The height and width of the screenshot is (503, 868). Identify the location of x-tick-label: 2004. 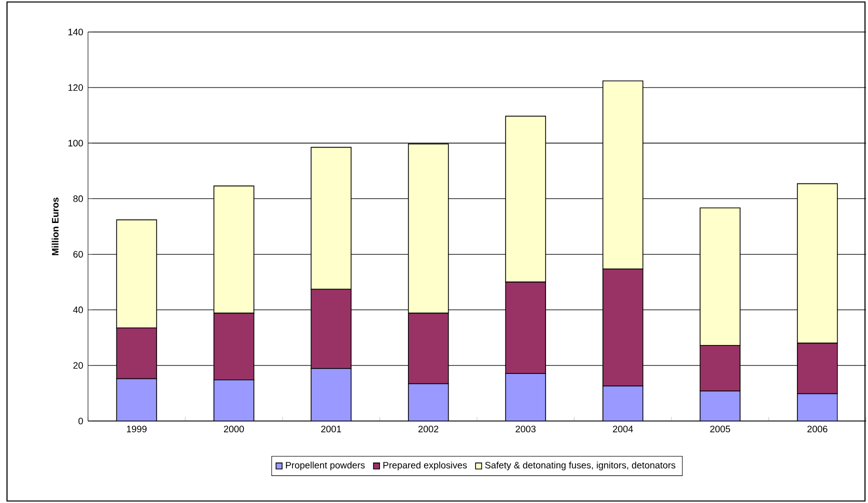
(622, 429).